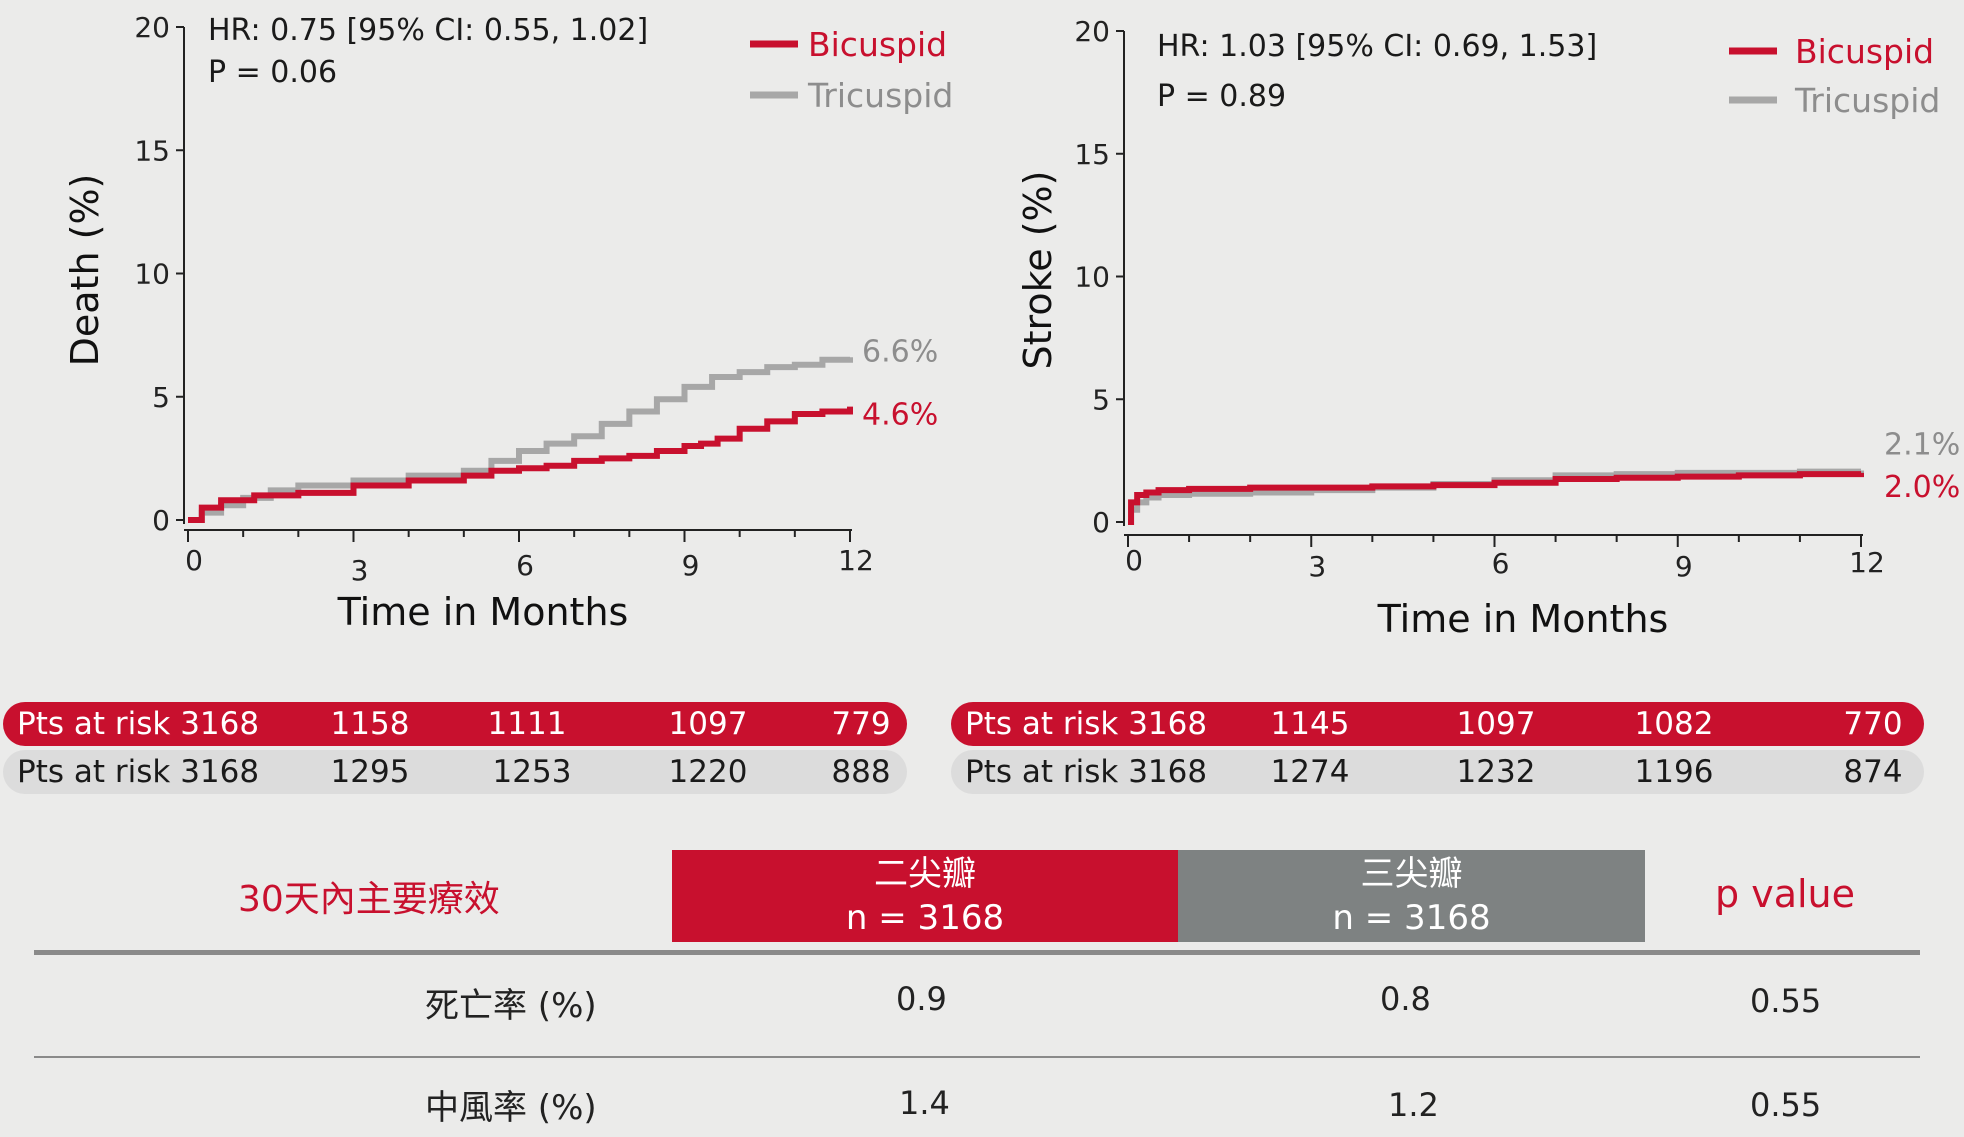  Describe the element at coordinates (1922, 487) in the screenshot. I see `end-value-label: 2.0%` at that location.